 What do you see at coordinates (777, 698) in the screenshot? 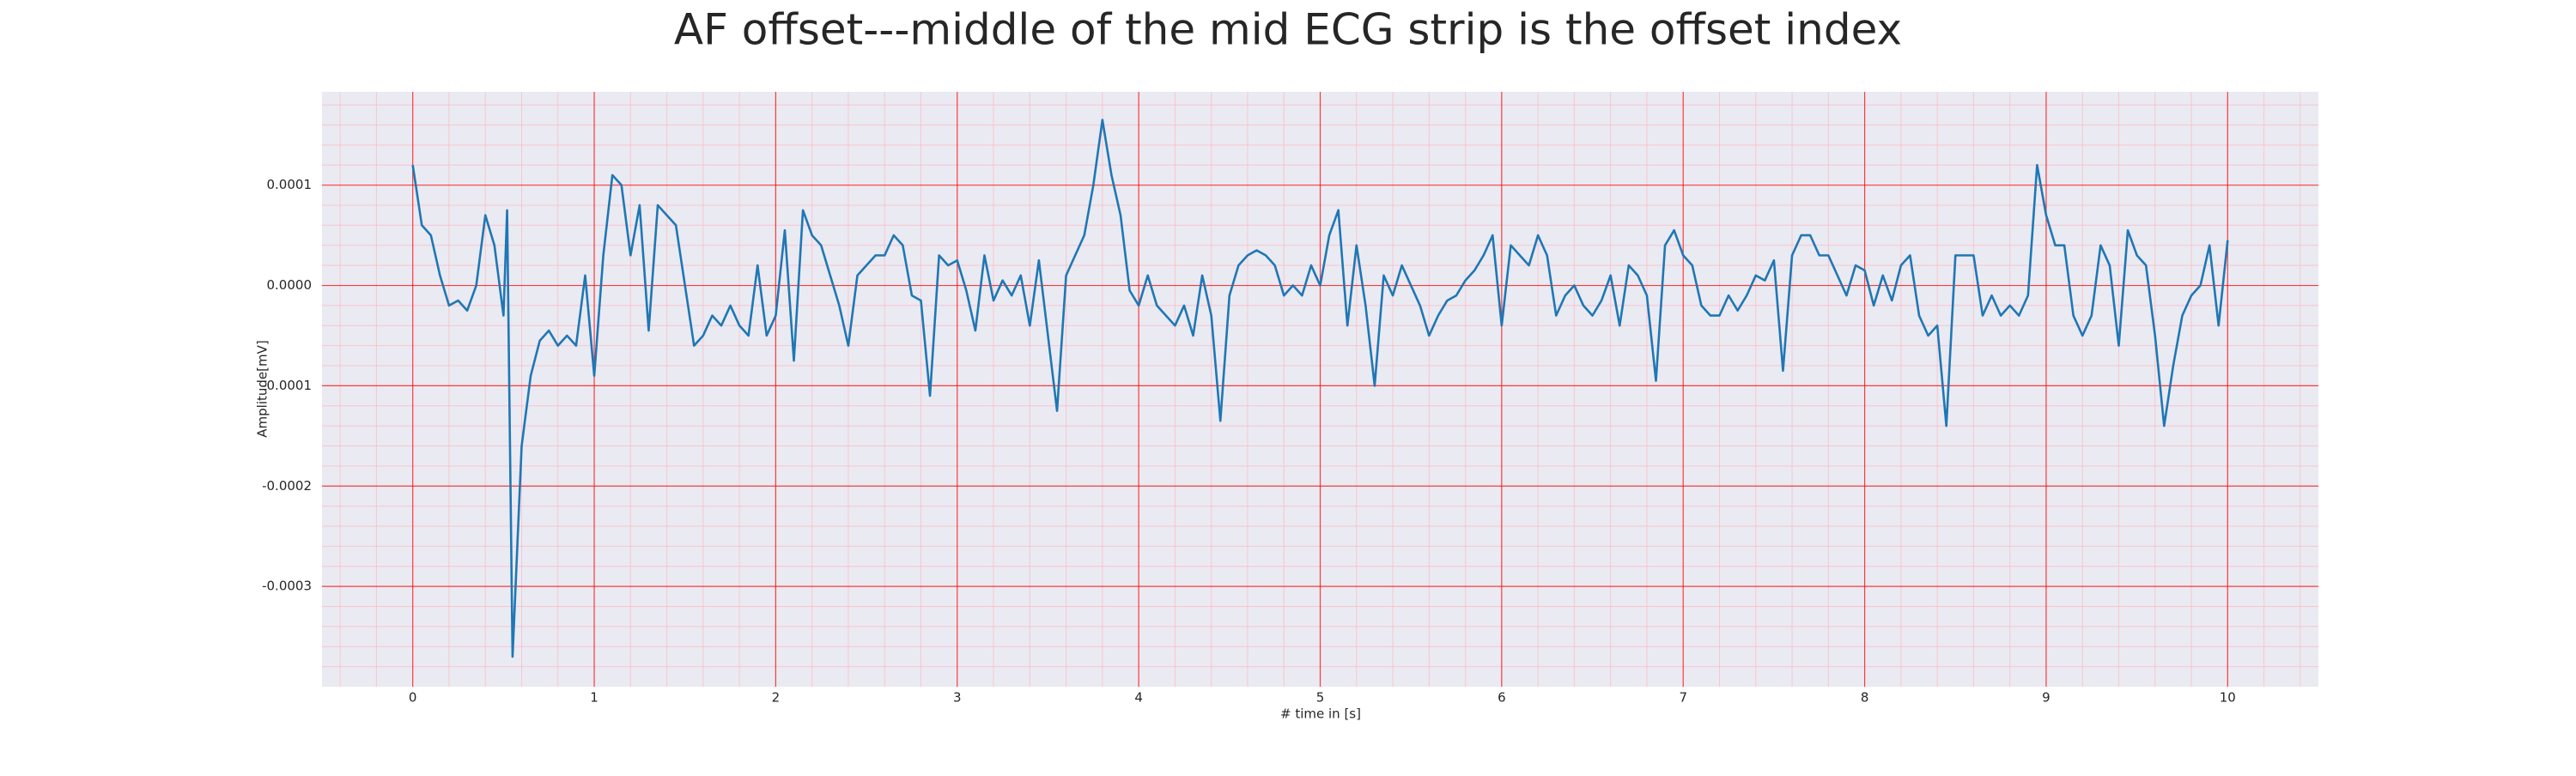
I see `x-tick-label: 2` at bounding box center [777, 698].